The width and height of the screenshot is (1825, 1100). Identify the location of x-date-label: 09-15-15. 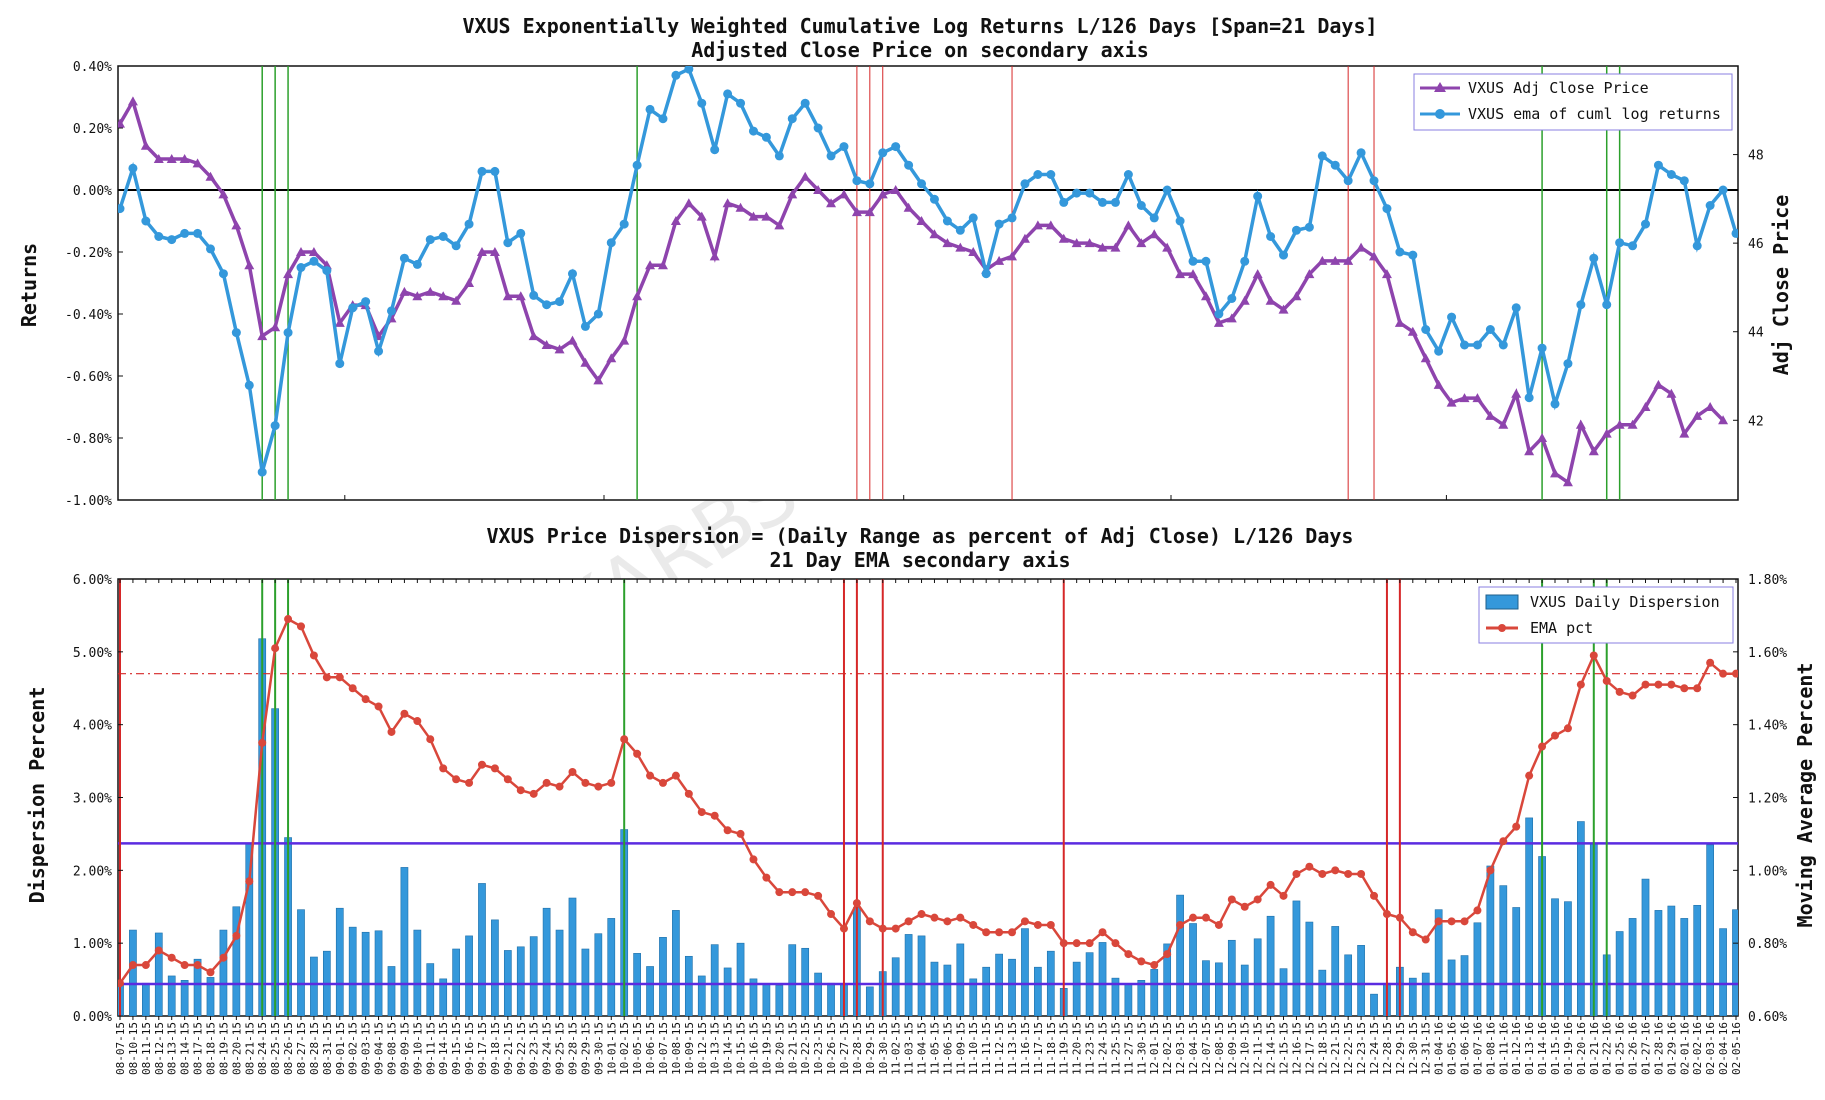
(456, 1048).